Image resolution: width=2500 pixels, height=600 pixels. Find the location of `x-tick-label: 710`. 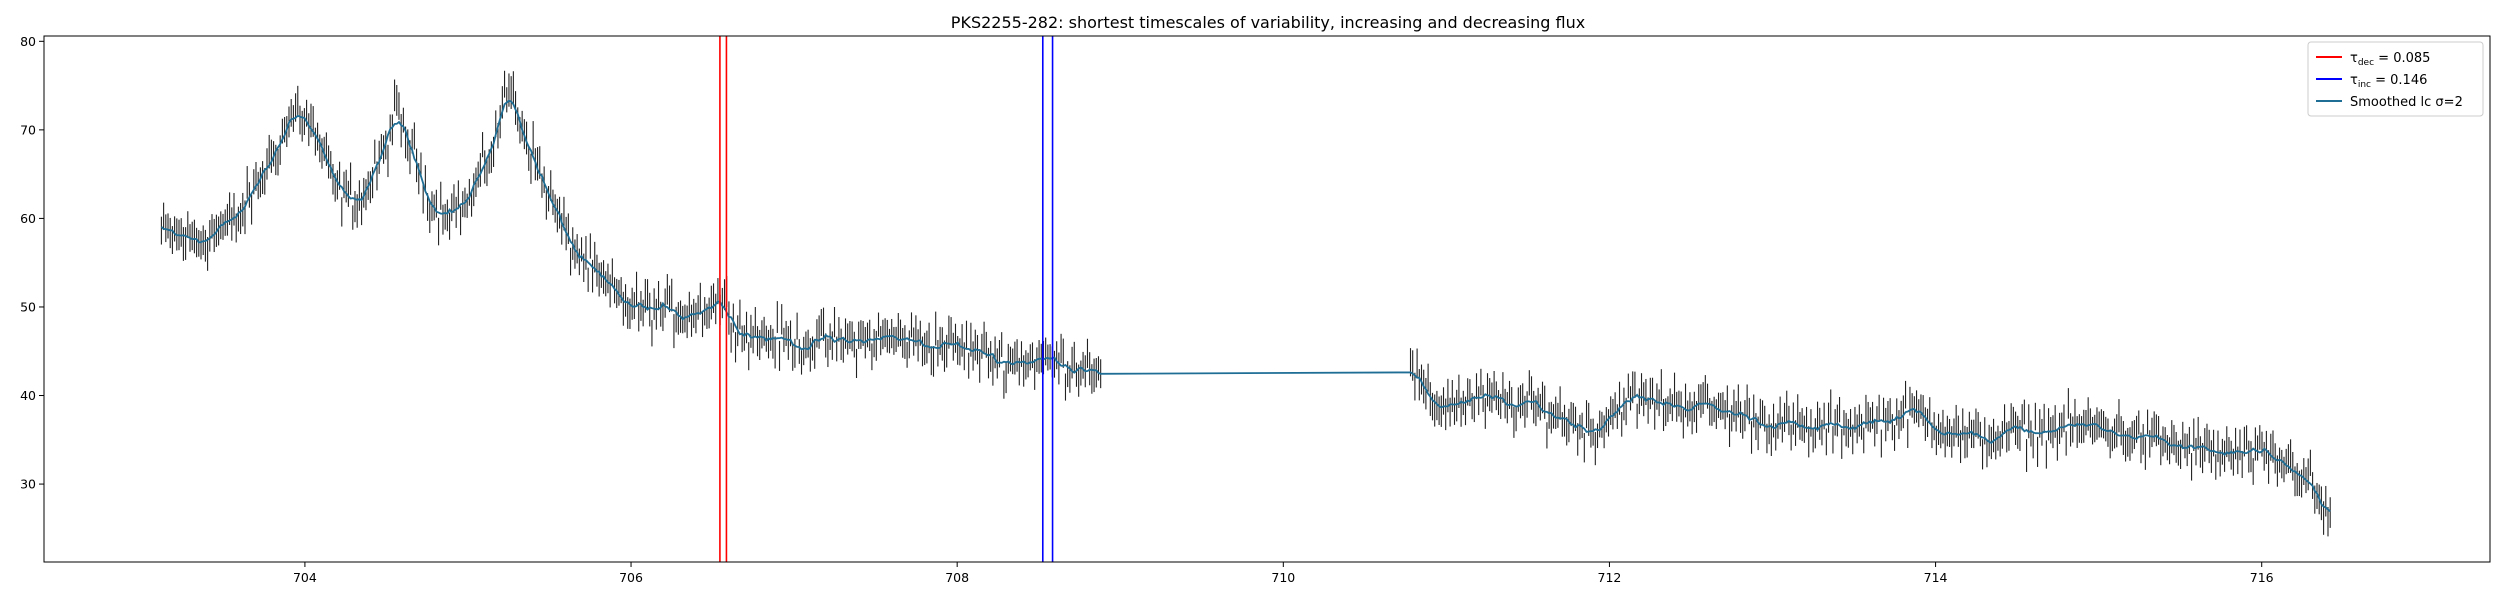

x-tick-label: 710 is located at coordinates (1283, 577).